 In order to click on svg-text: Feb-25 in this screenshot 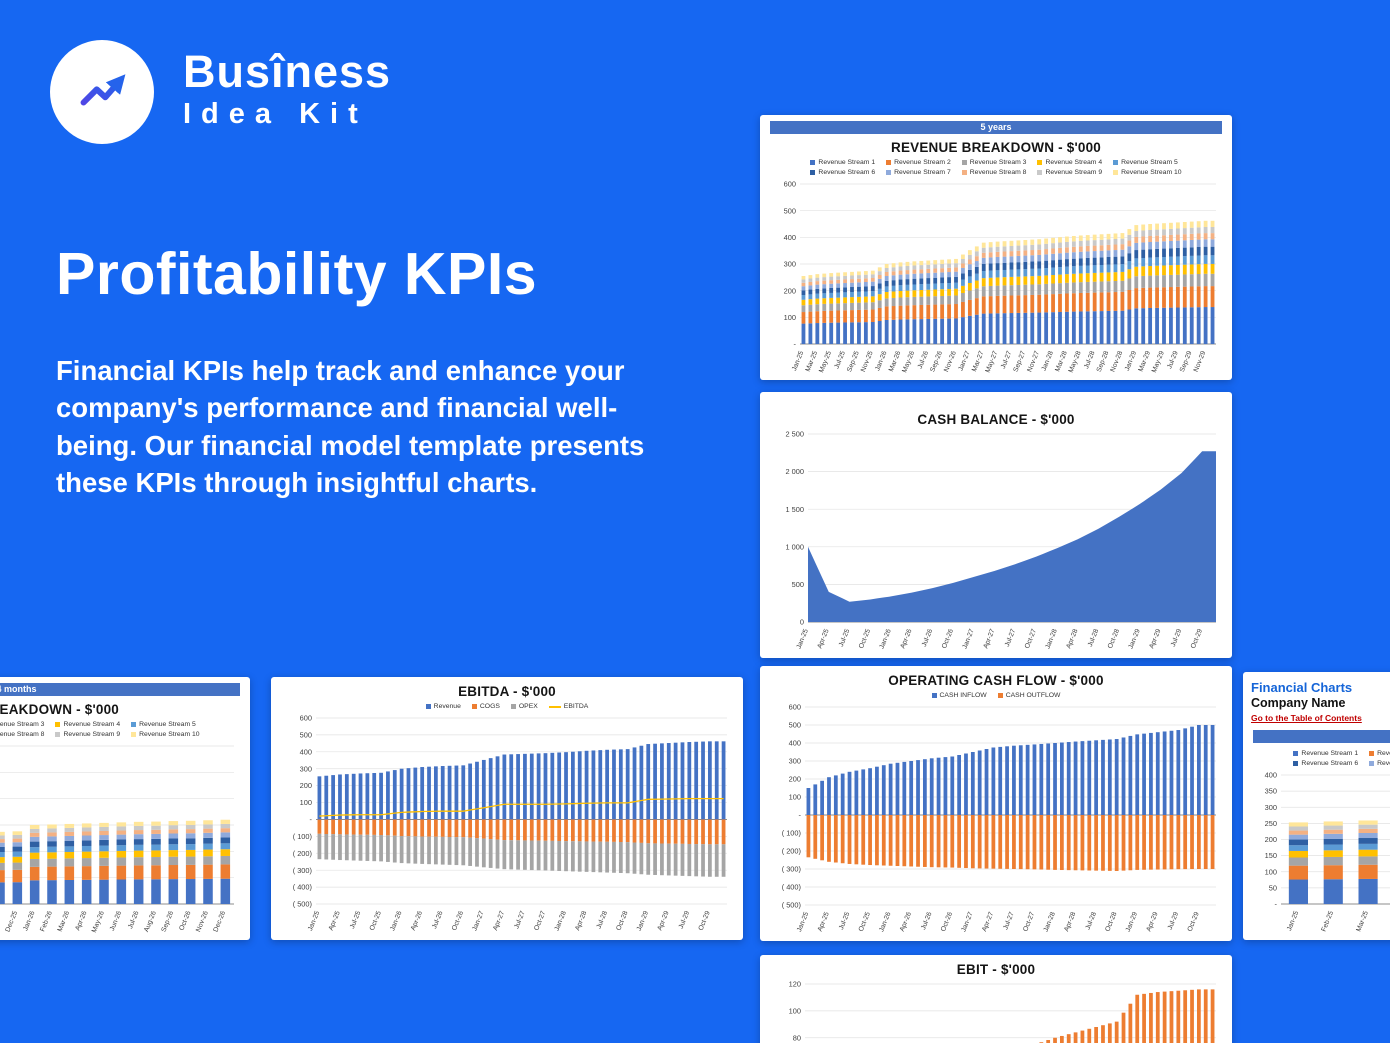, I will do `click(1328, 921)`.